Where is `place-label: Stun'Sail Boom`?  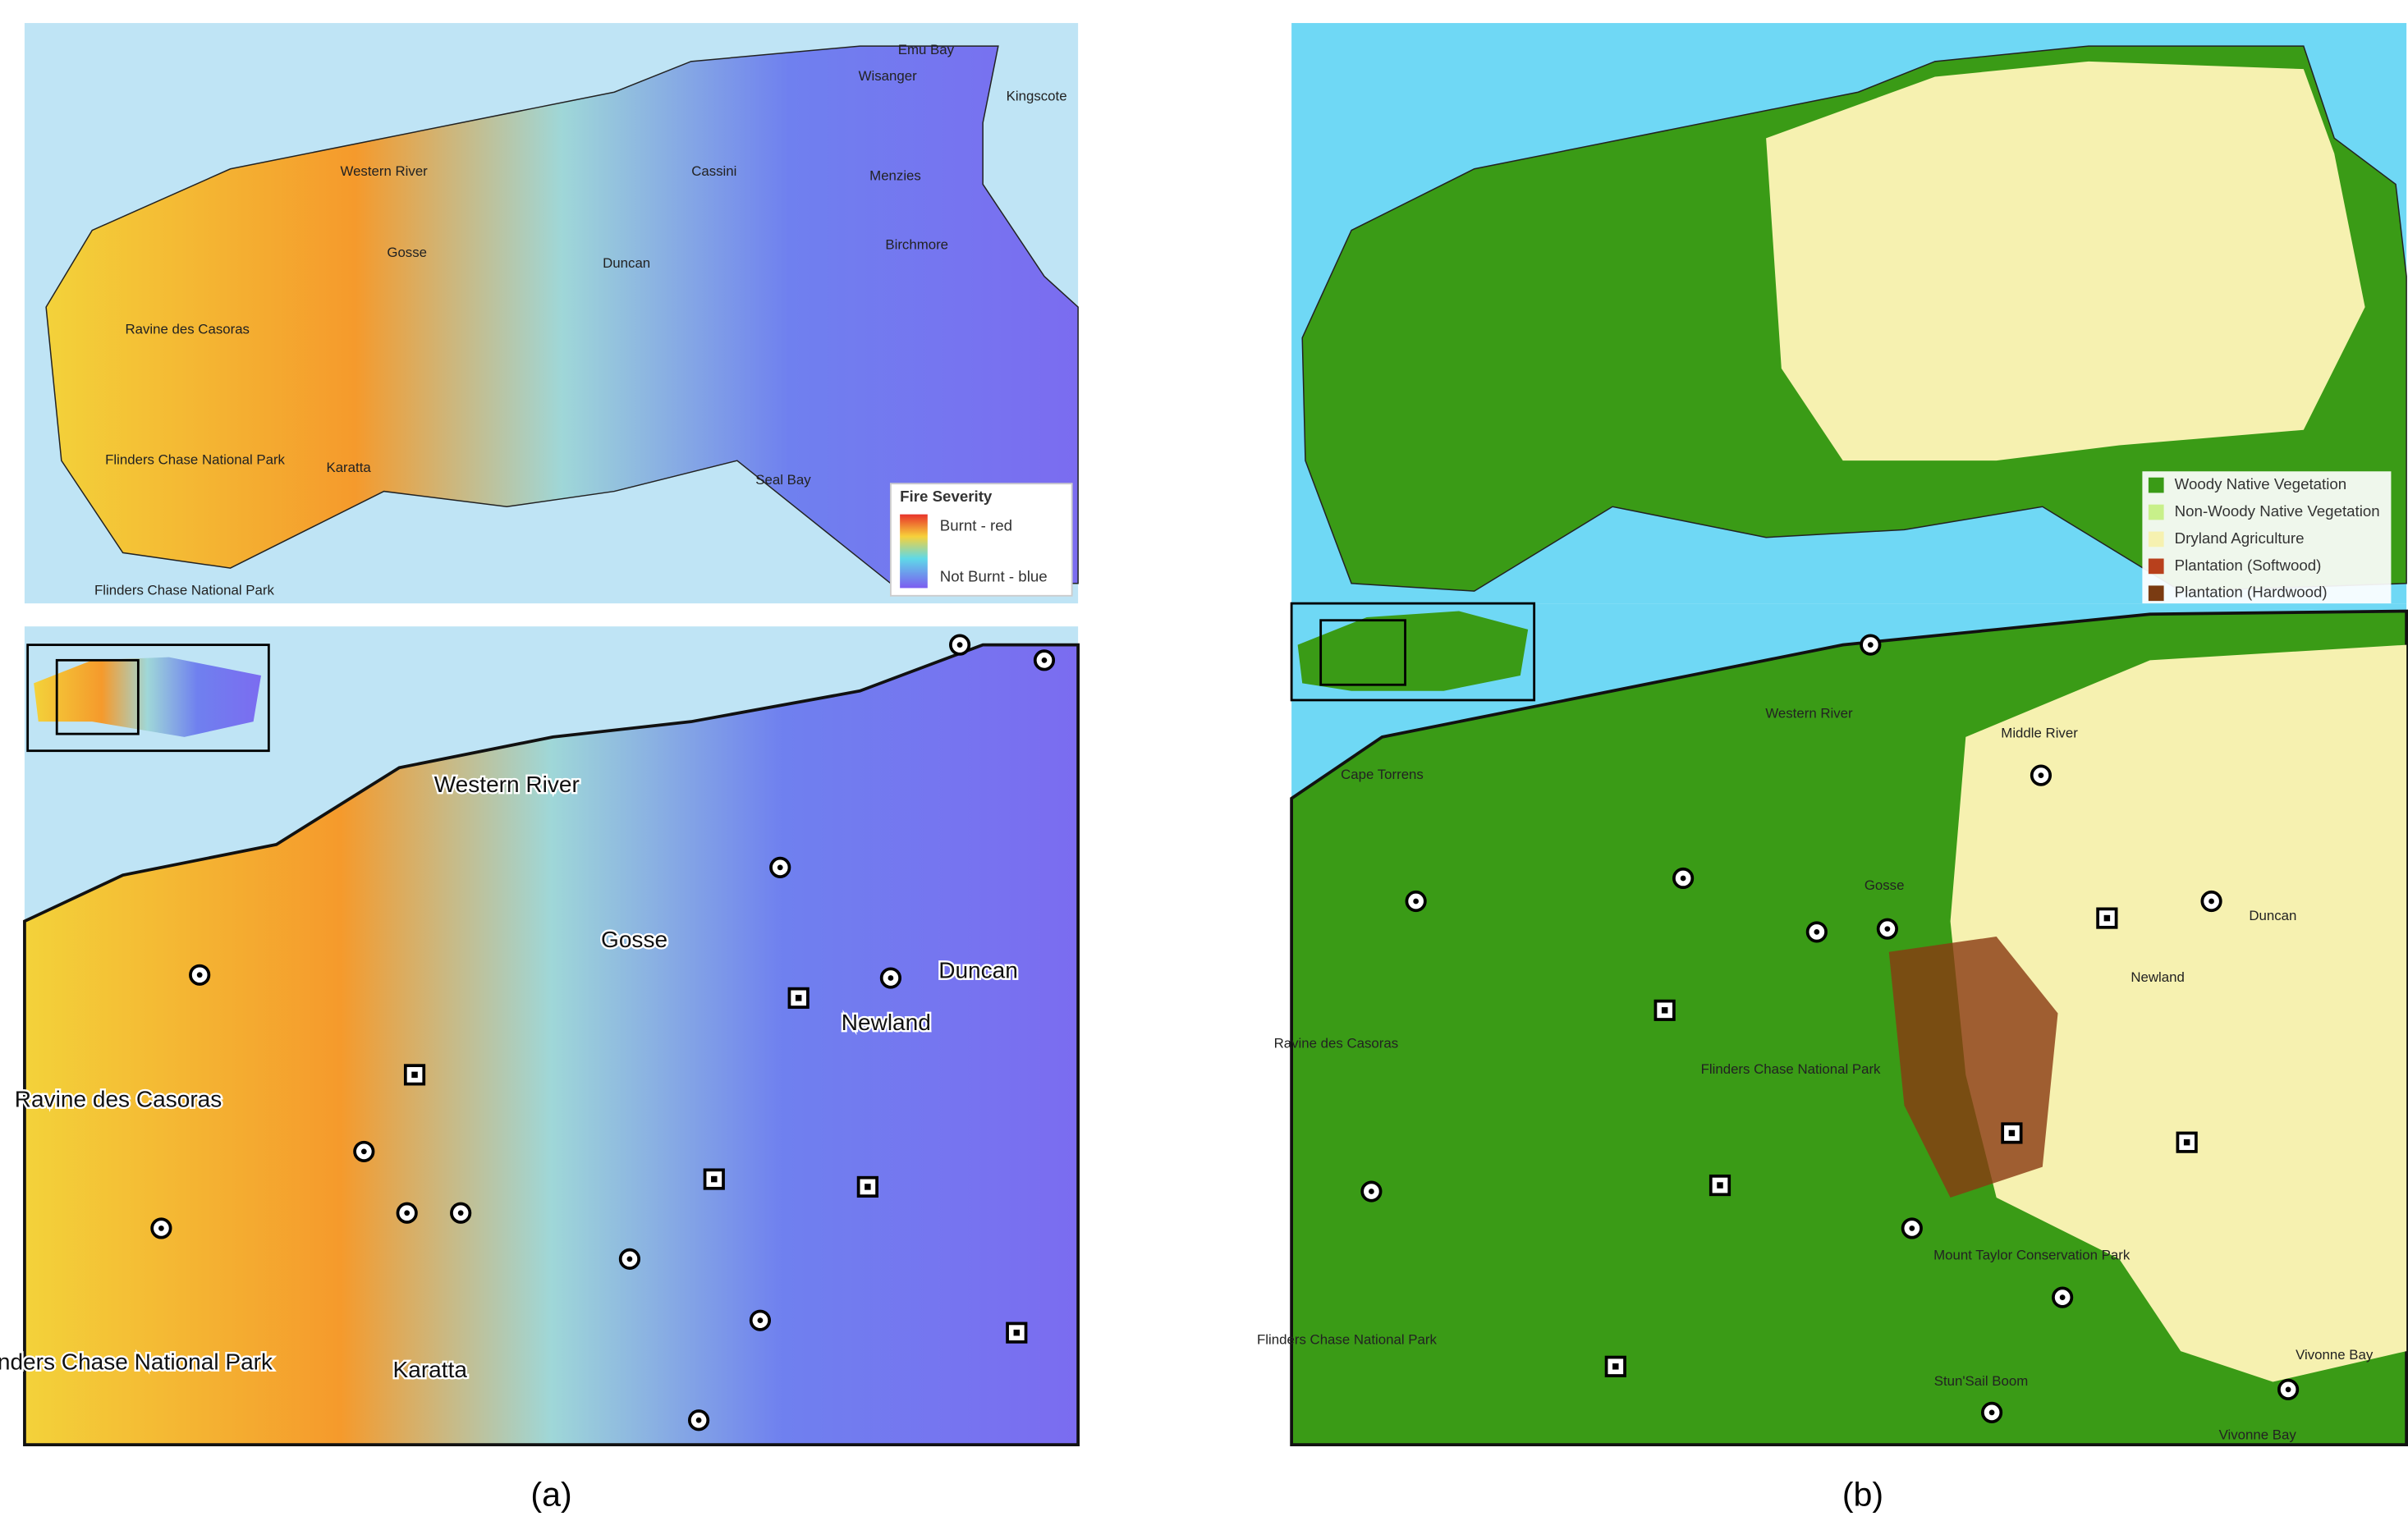 place-label: Stun'Sail Boom is located at coordinates (1981, 1381).